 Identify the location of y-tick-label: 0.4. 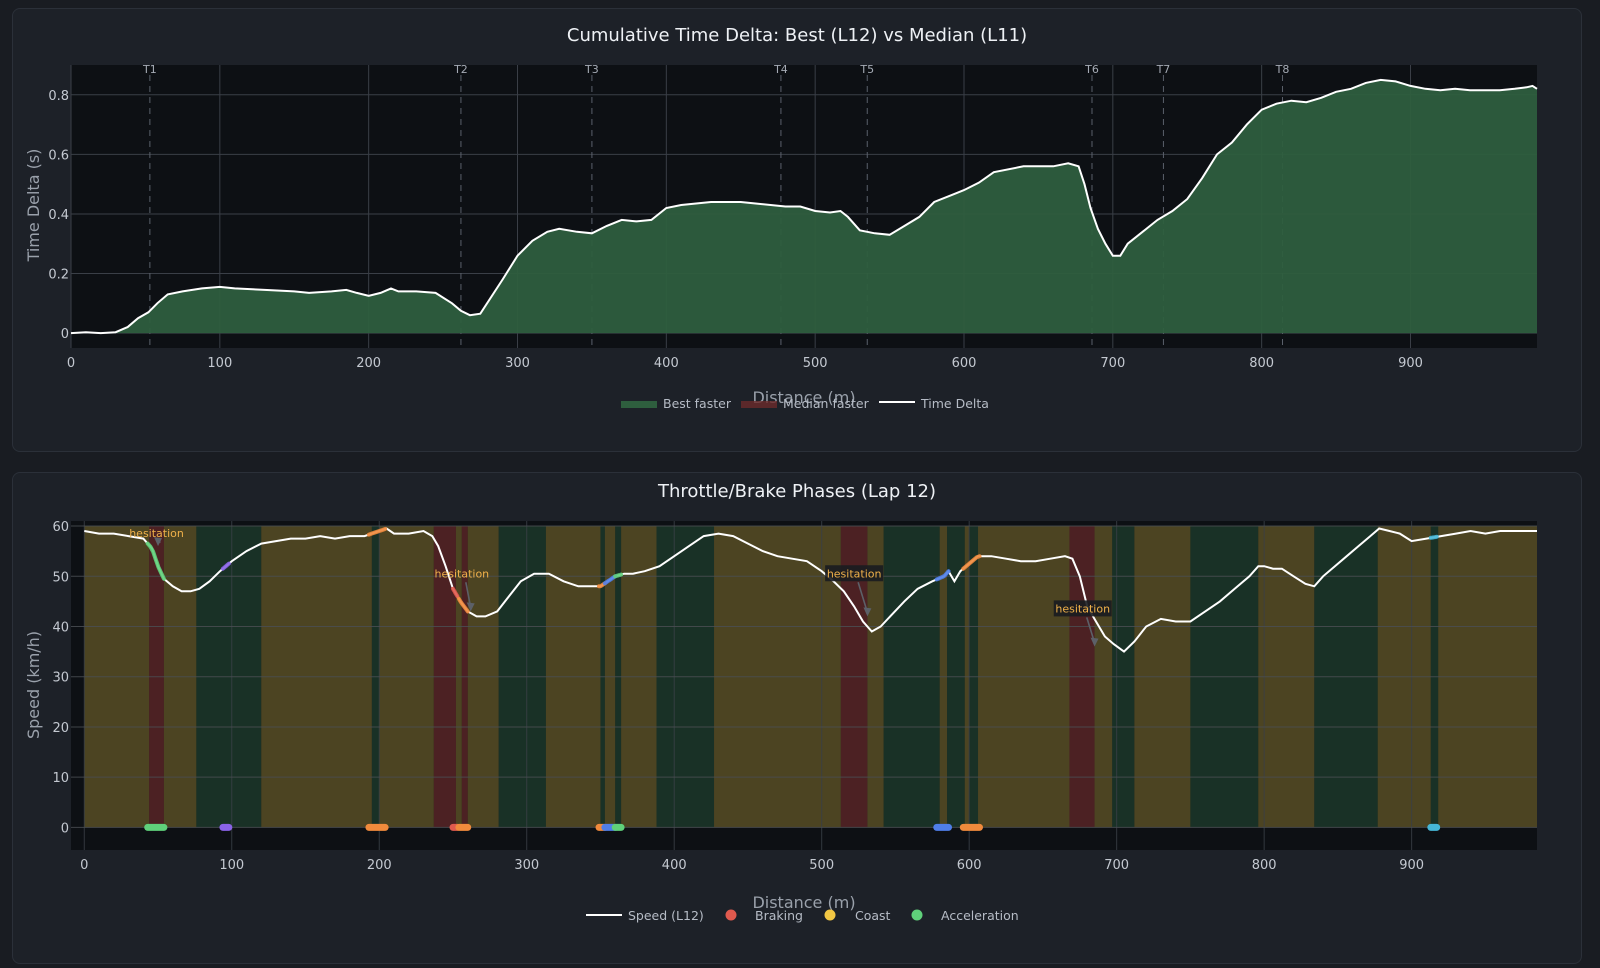
(58, 215).